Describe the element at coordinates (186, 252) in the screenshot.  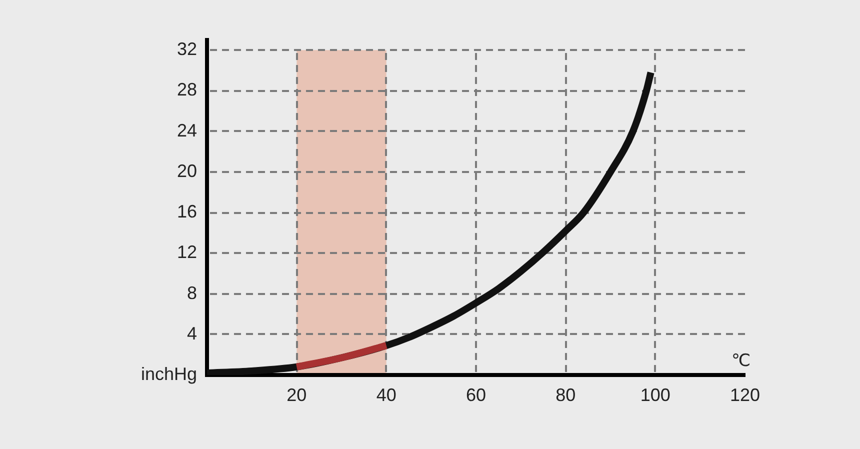
I see `y-tick-label: 12` at that location.